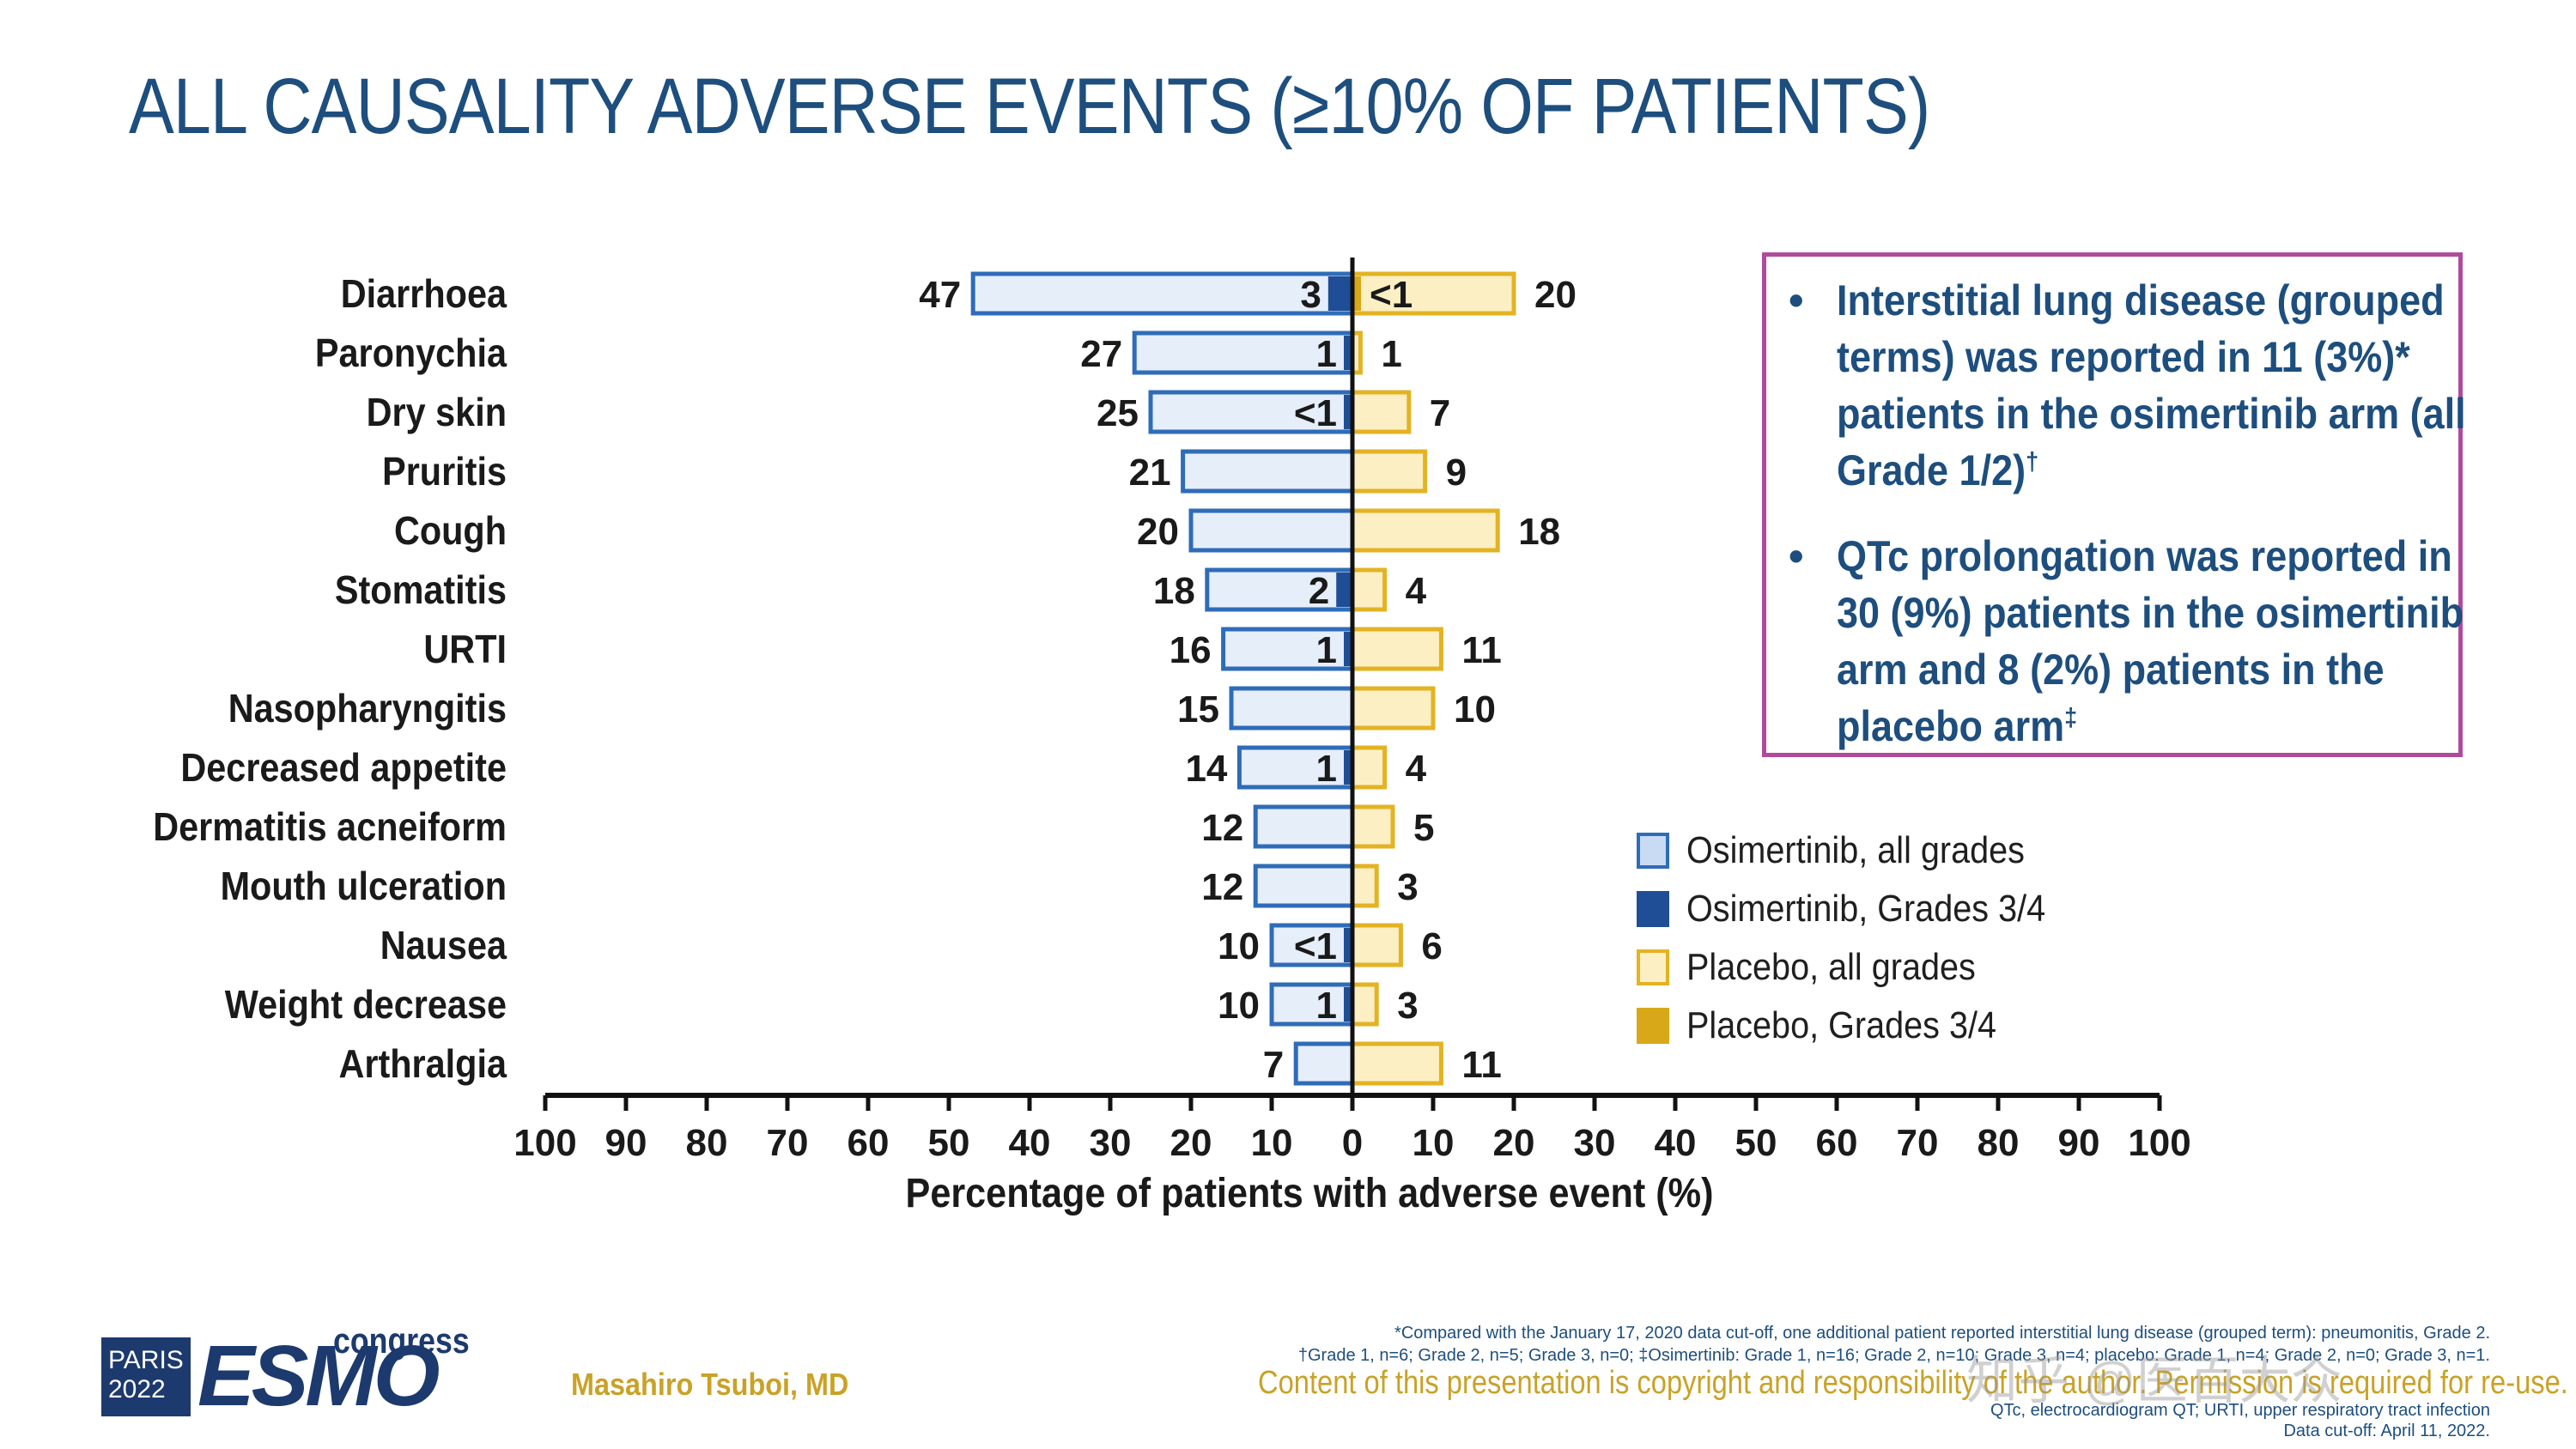 The image size is (2576, 1449). I want to click on value-label-osimertinib-all: 14, so click(1206, 769).